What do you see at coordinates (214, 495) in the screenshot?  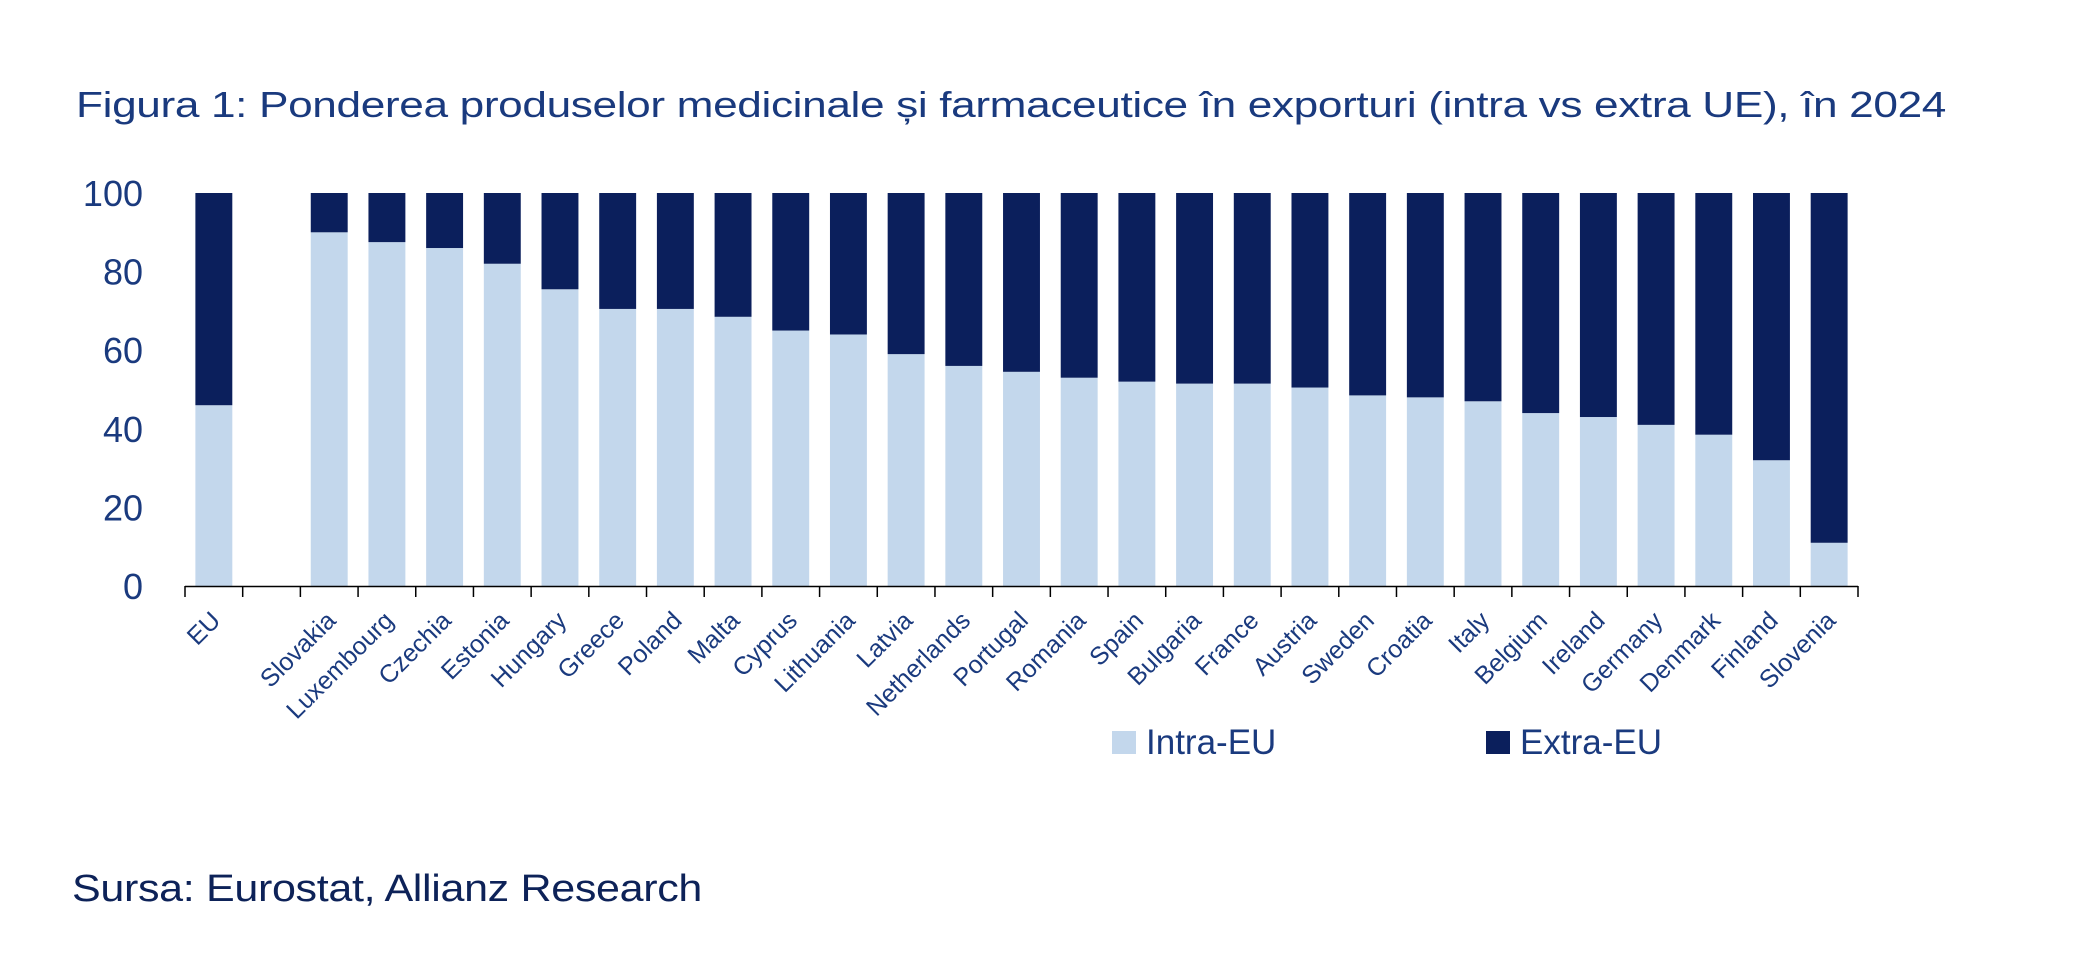 I see `bar-intra-eu-eu` at bounding box center [214, 495].